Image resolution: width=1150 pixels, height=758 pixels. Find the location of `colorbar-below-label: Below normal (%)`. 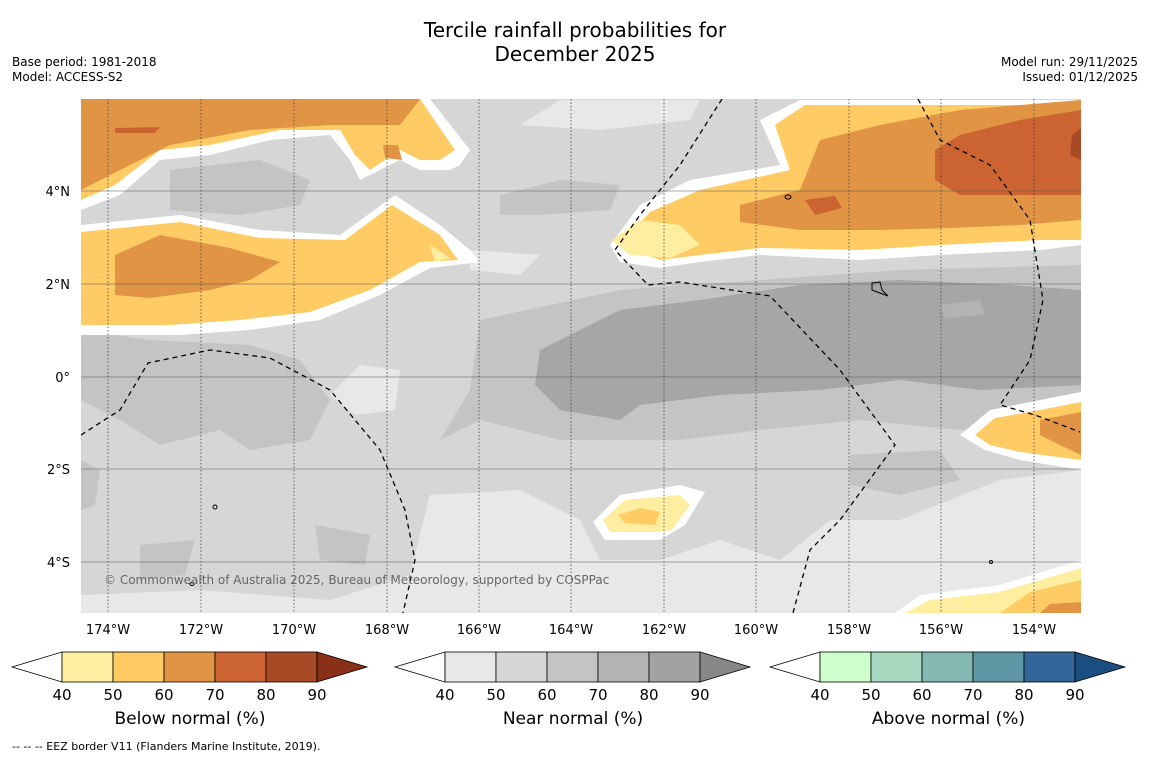

colorbar-below-label: Below normal (%) is located at coordinates (190, 719).